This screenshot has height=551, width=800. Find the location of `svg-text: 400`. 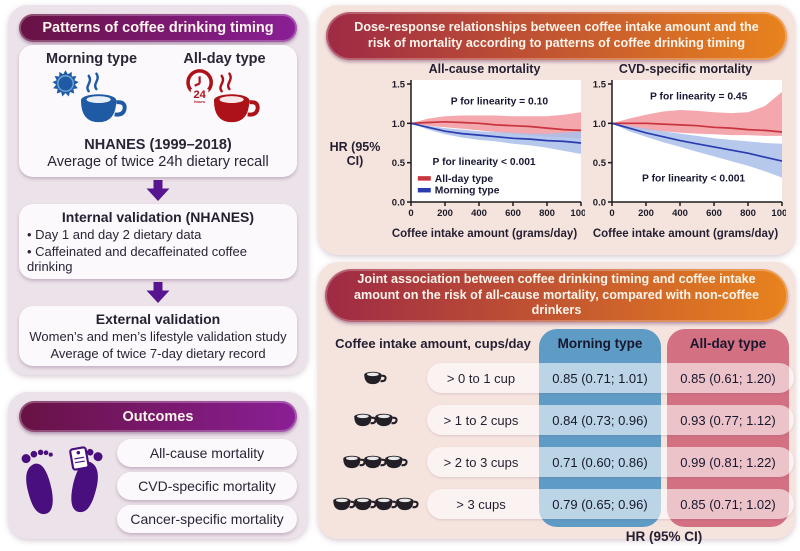

svg-text: 400 is located at coordinates (479, 213).